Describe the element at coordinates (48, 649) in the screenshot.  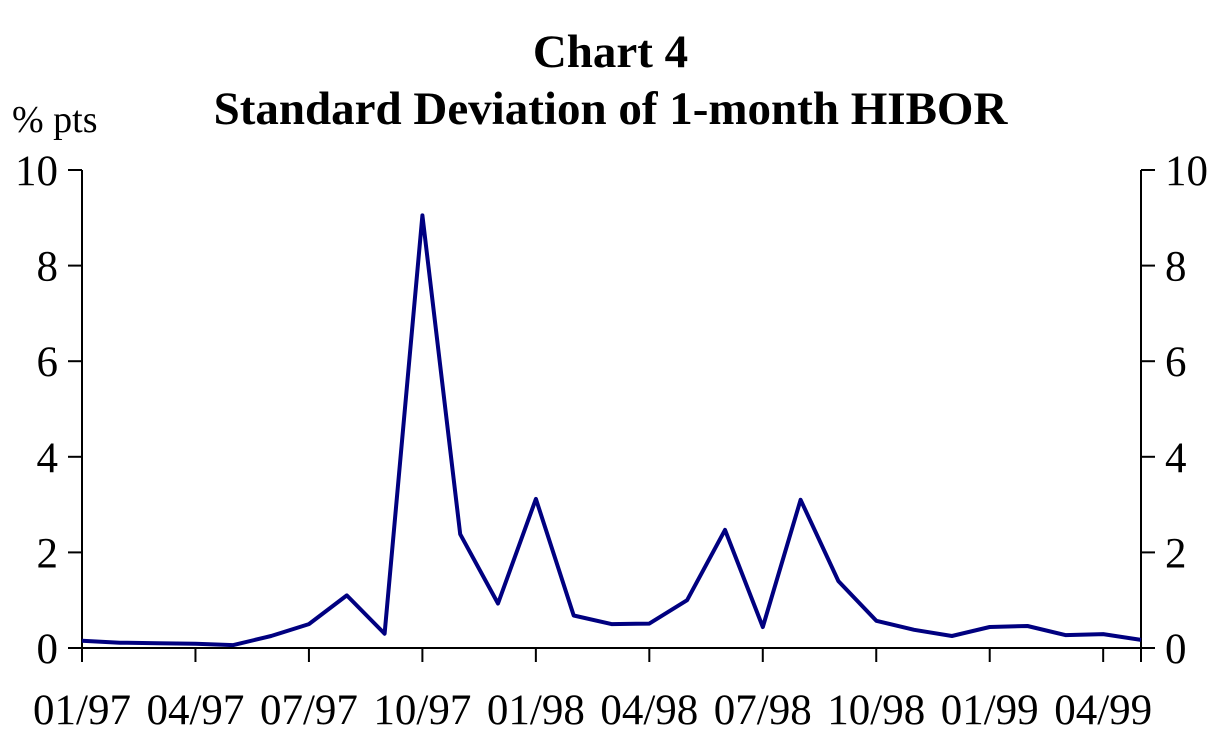
I see `y-tick-label-left: 0` at that location.